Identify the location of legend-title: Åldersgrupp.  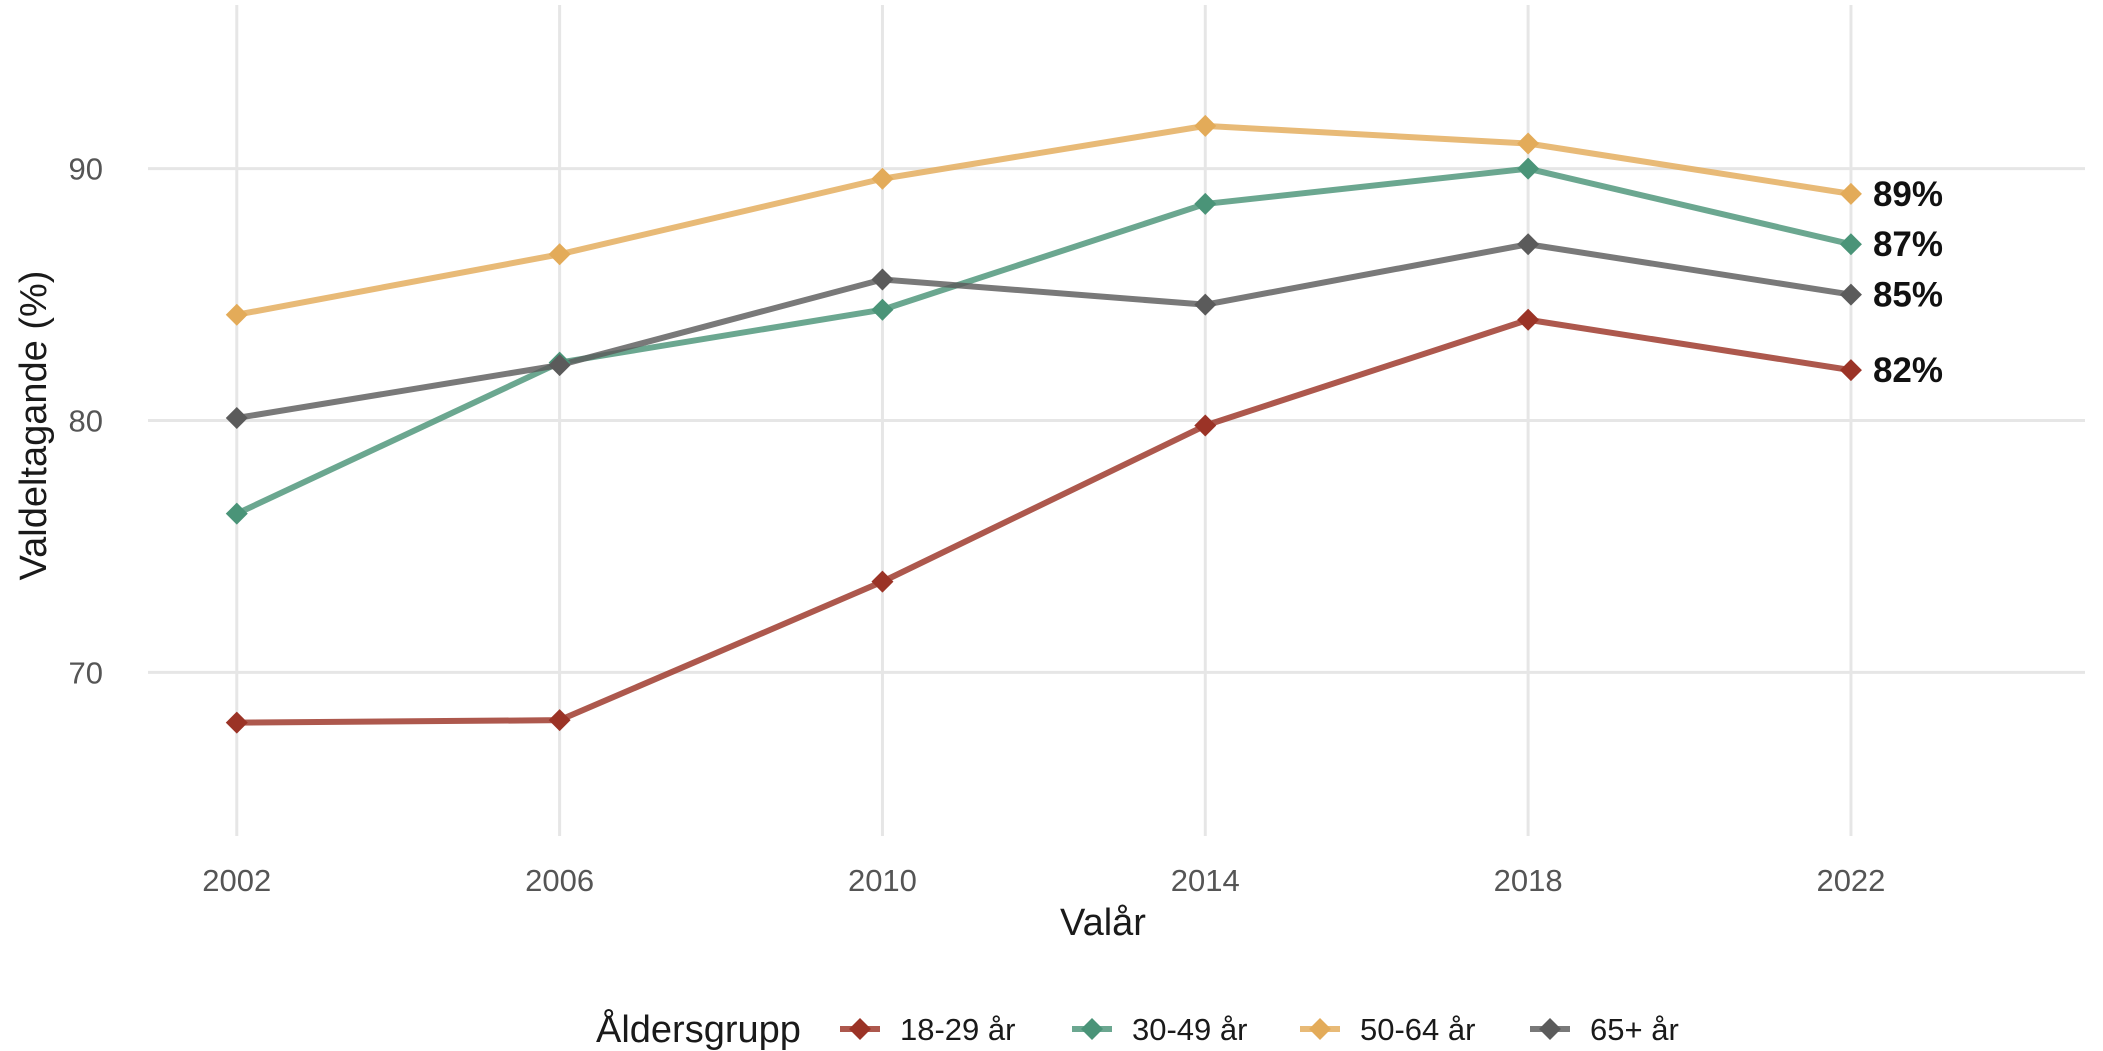
(698, 1029).